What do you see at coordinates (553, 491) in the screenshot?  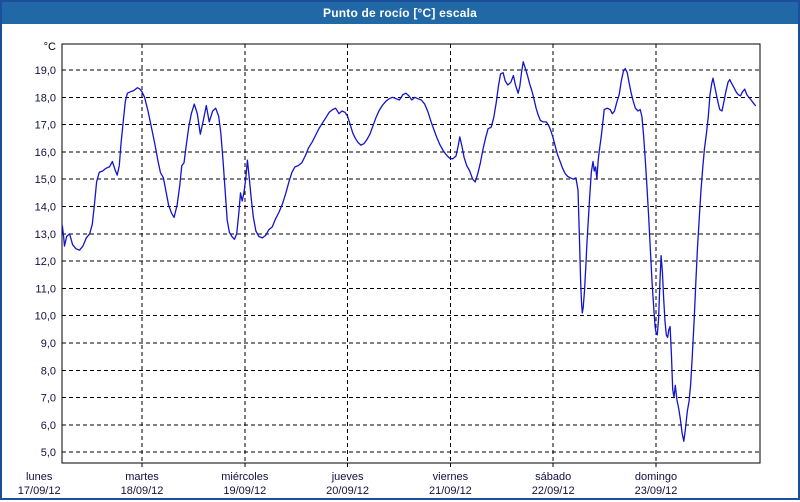 I see `x-date-label: 22/09/12` at bounding box center [553, 491].